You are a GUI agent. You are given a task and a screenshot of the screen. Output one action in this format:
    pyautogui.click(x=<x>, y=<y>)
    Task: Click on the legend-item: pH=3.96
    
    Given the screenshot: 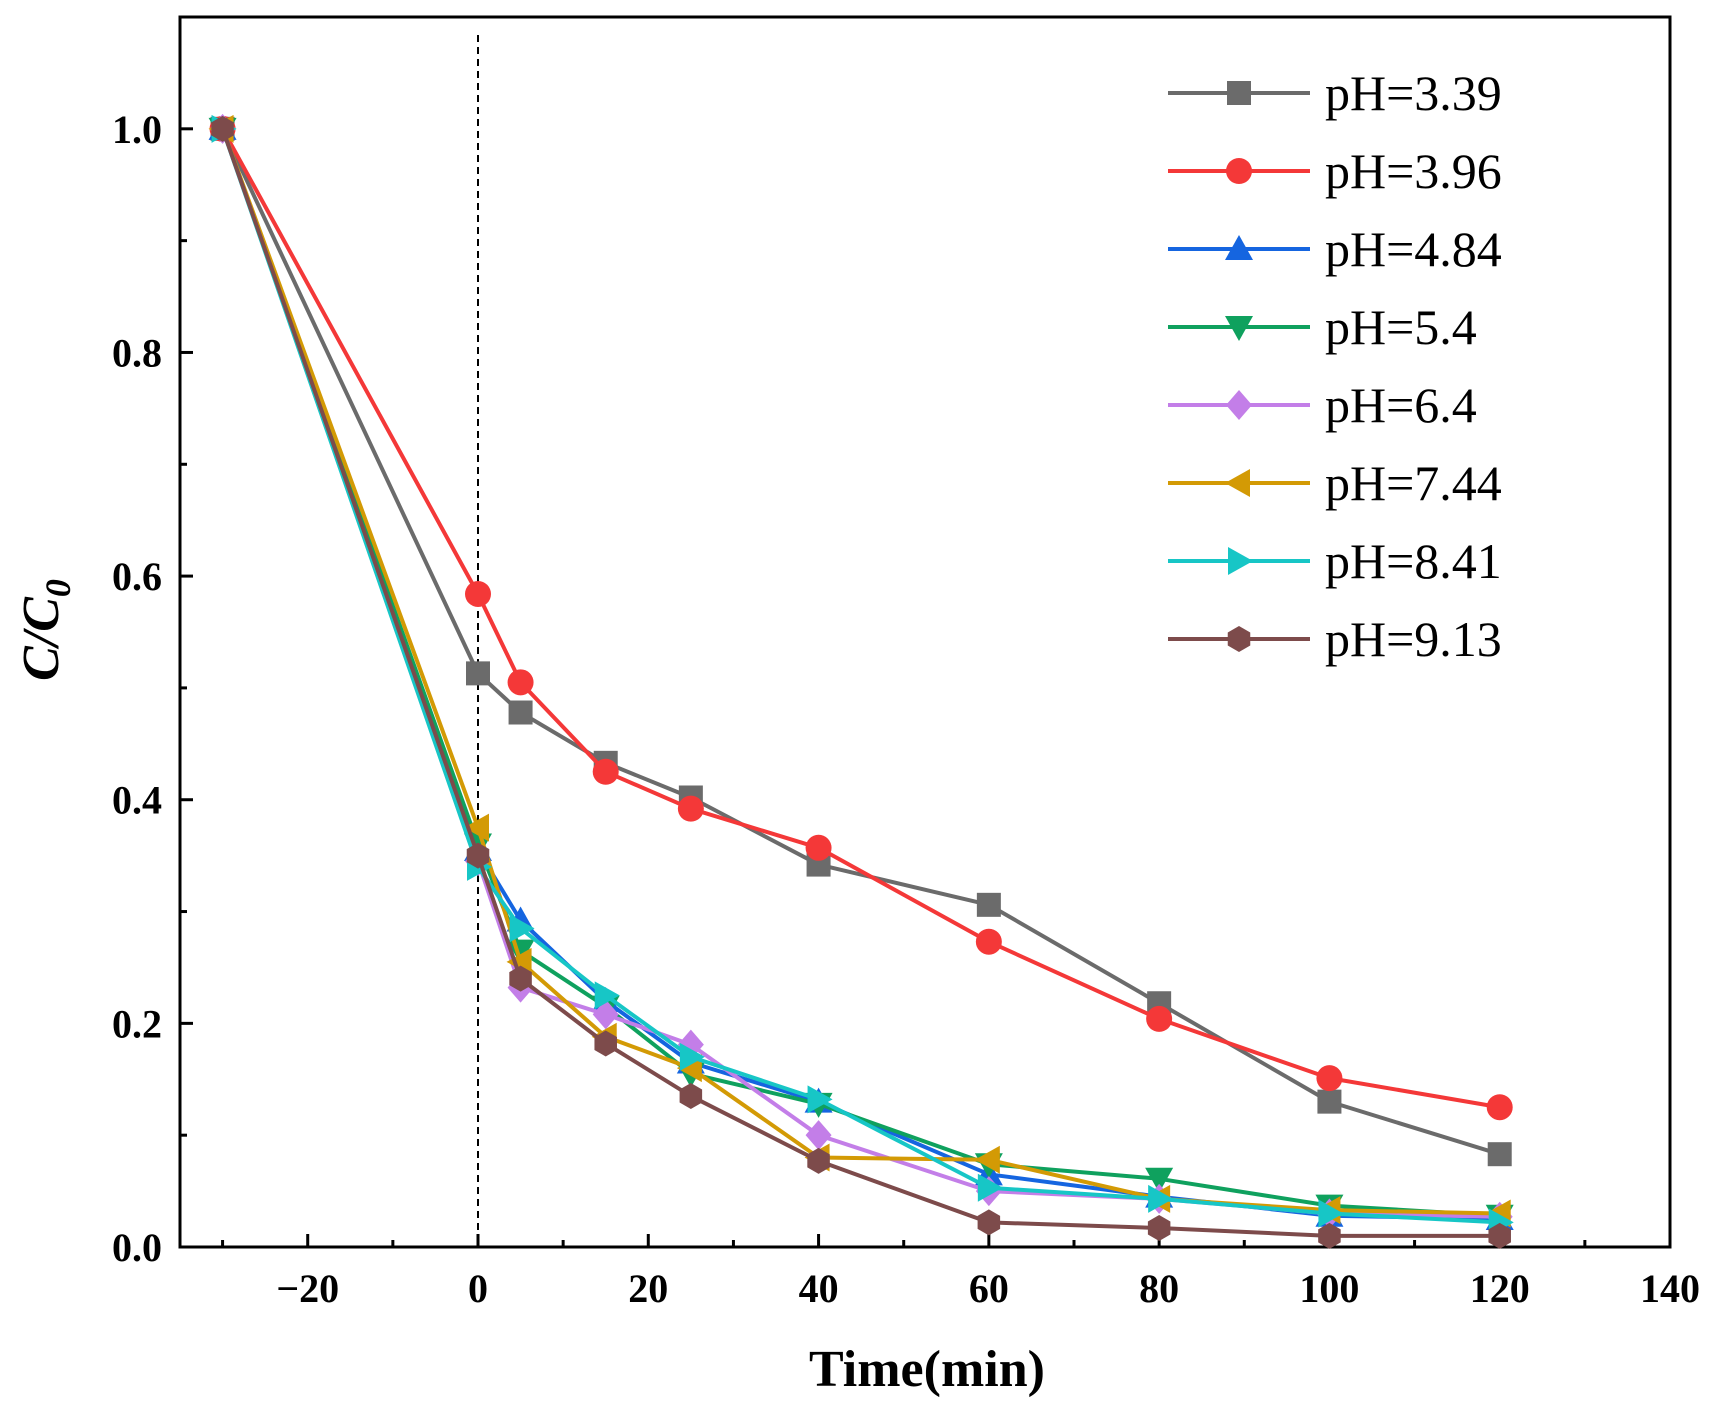 What is the action you would take?
    pyautogui.click(x=1335, y=171)
    